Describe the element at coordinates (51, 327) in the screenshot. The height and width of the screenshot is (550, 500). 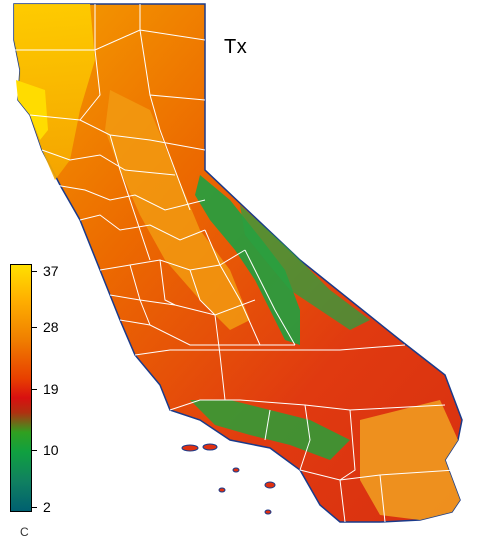
I see `legend-tick-label: 28` at that location.